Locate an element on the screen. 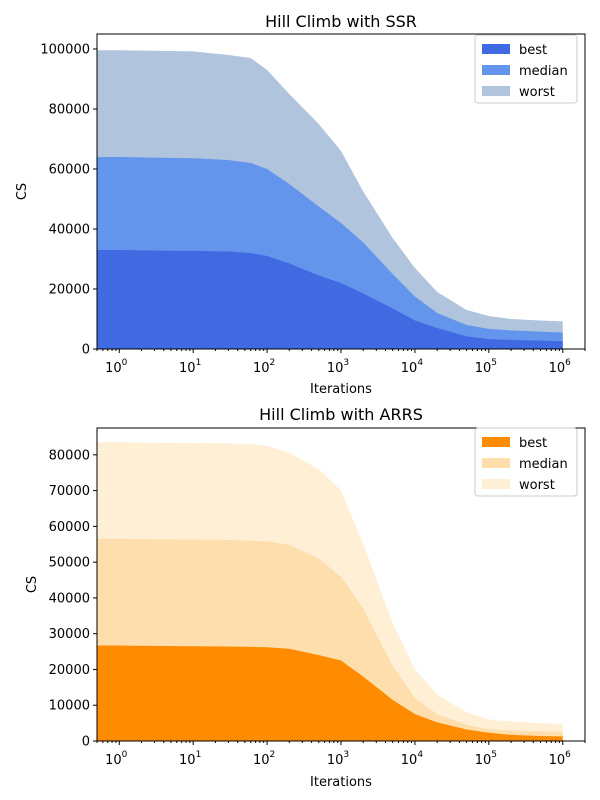  chart-title: Hill Climb with SSR is located at coordinates (341, 21).